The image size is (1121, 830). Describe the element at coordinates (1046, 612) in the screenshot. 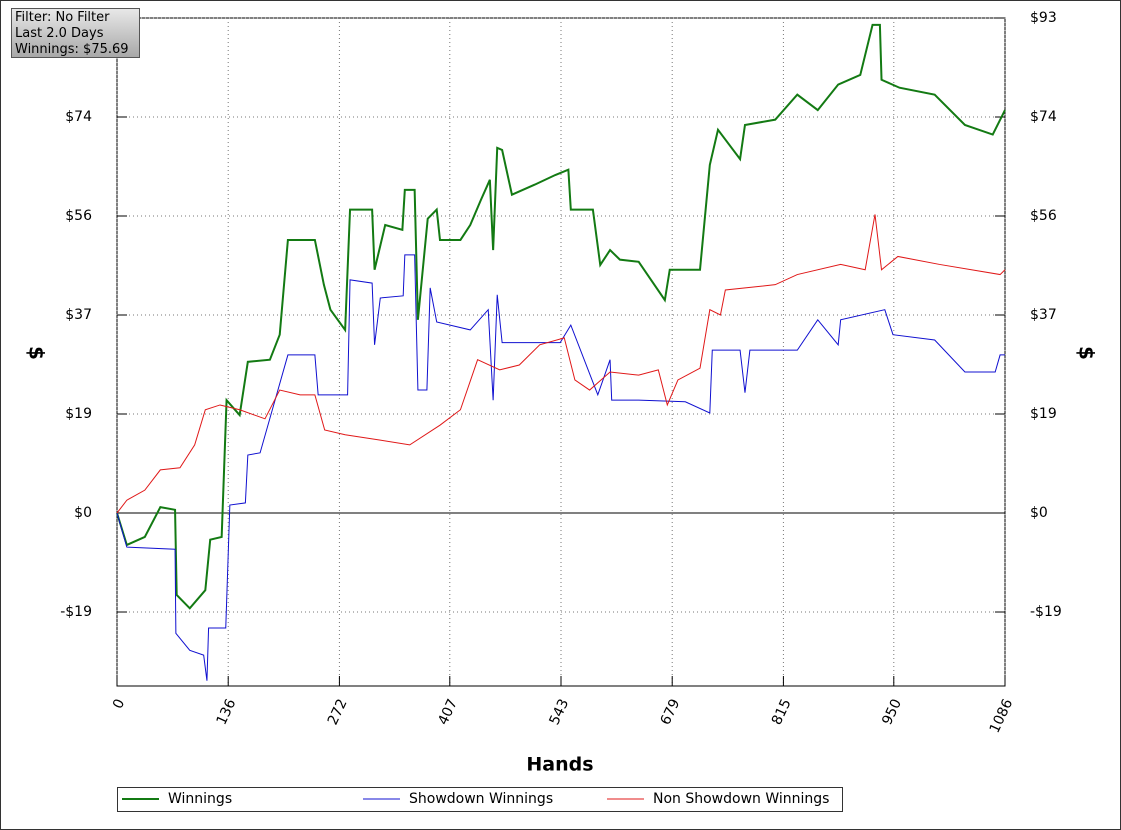

I see `y2-tick-label: -$19` at that location.